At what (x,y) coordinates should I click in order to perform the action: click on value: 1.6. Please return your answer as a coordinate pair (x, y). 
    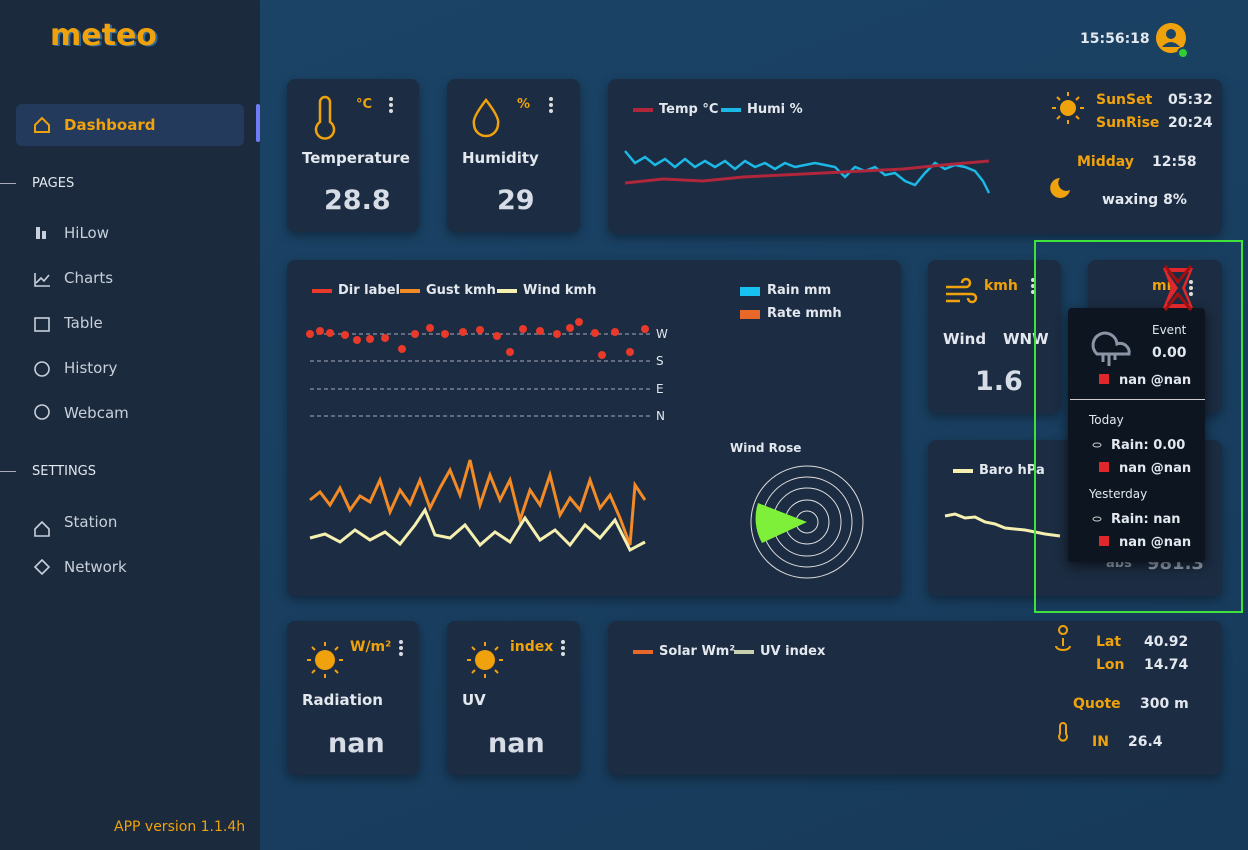
    Looking at the image, I should click on (999, 381).